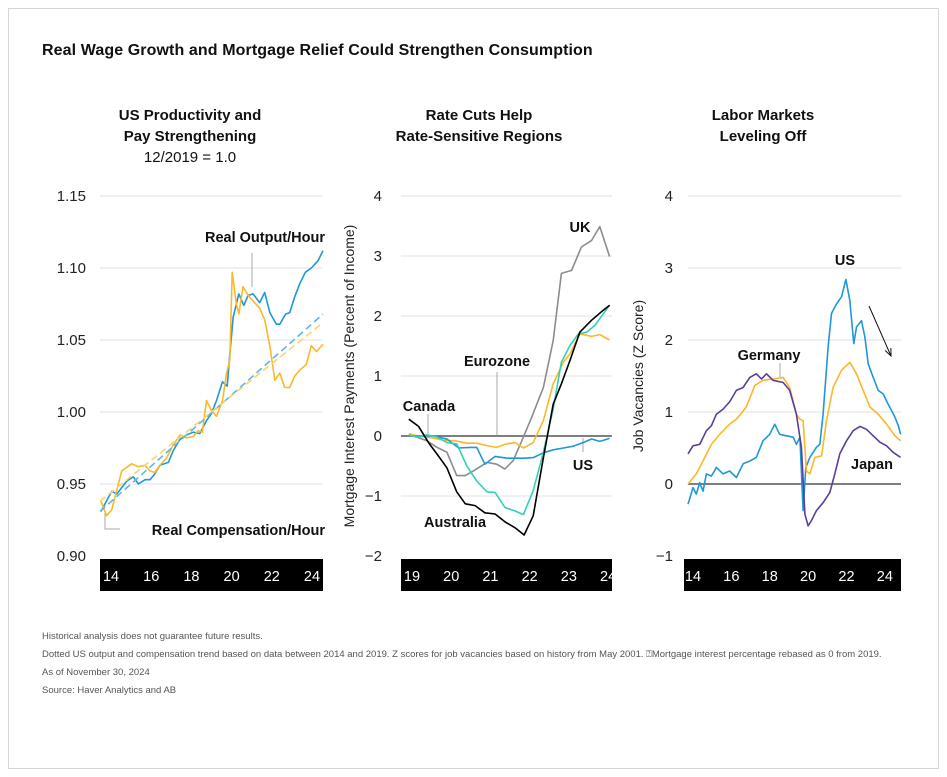 This screenshot has height=777, width=947. I want to click on chart3-series-germany-line, so click(794, 423).